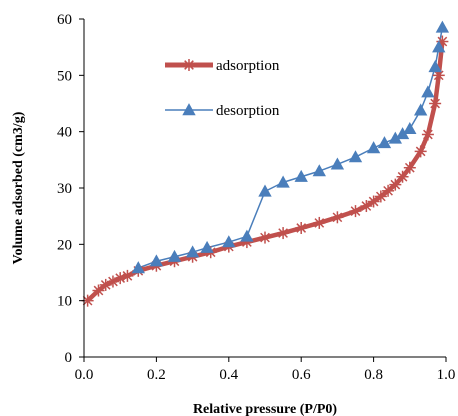 This screenshot has height=416, width=458. What do you see at coordinates (84, 375) in the screenshot?
I see `x-tick-label: 0.0` at bounding box center [84, 375].